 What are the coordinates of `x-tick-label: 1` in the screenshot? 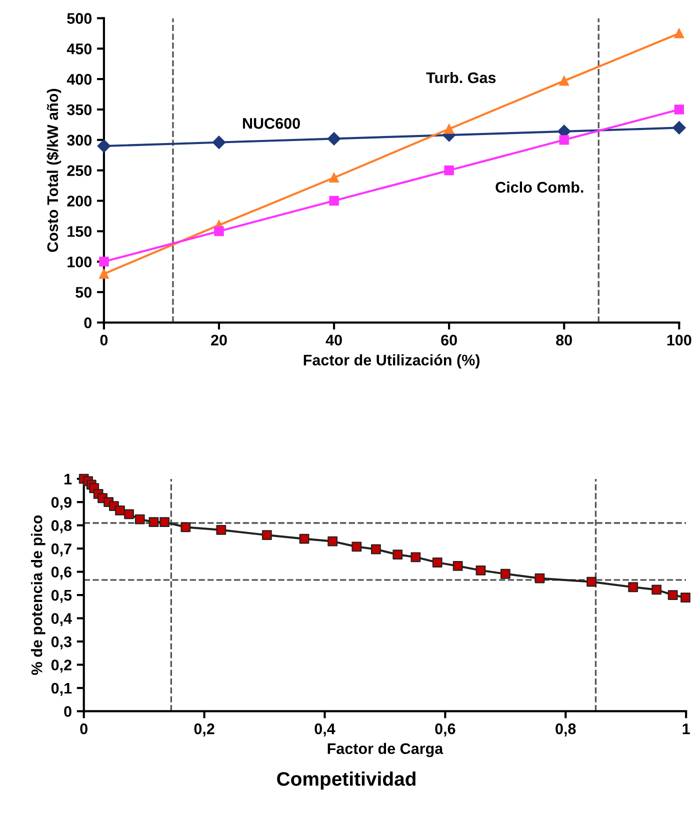 It's located at (686, 729).